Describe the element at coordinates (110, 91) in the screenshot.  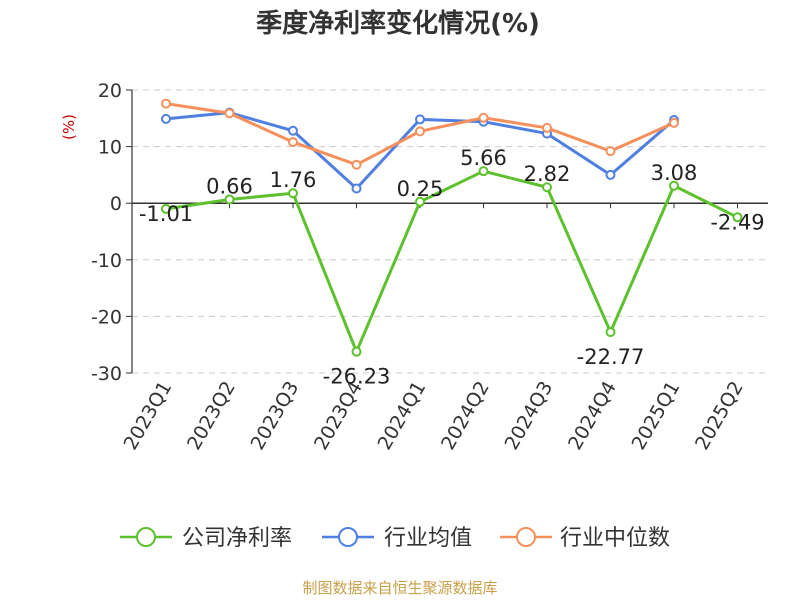
I see `y-tick-label: 20` at that location.